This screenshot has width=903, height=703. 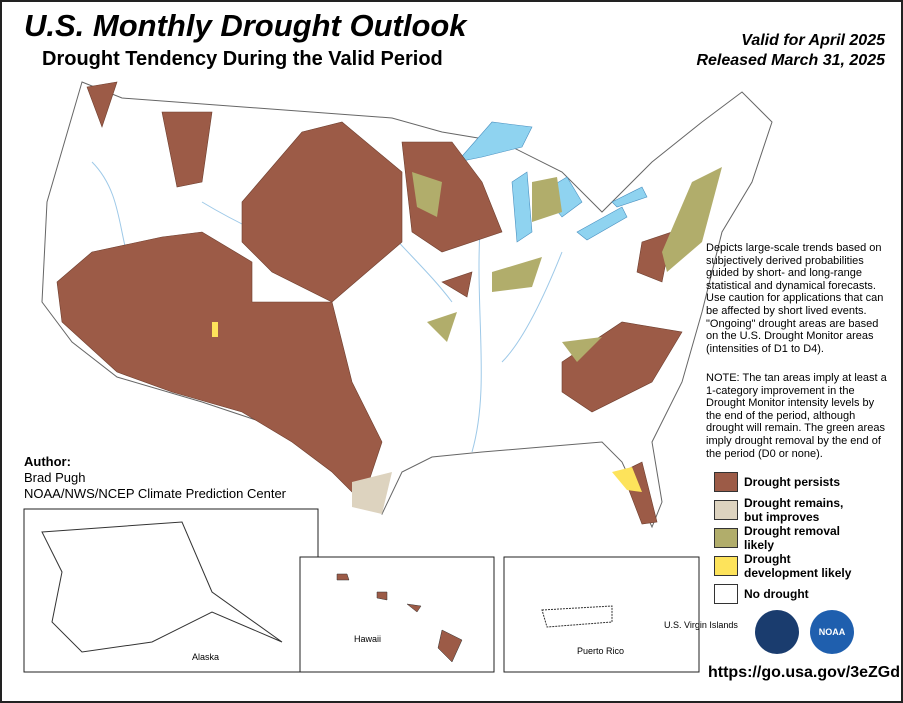 I want to click on author-label: Author:, so click(x=47, y=461).